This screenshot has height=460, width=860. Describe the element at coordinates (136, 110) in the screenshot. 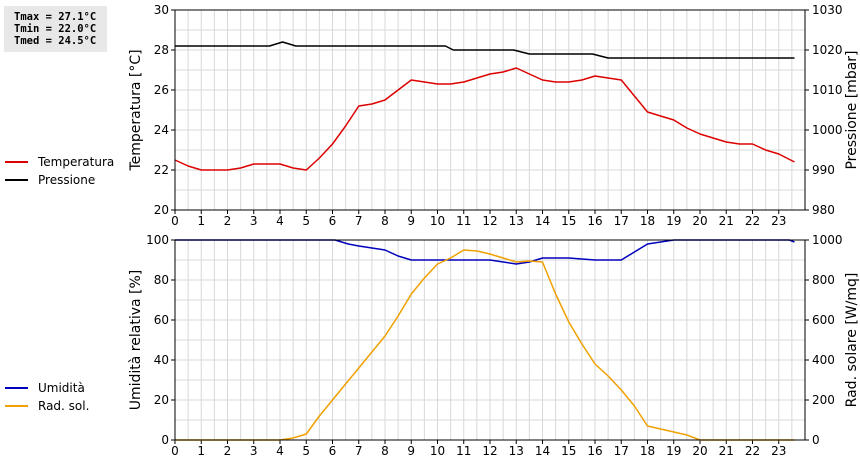

I see `y-axis-label: Temperatura [°C]` at that location.